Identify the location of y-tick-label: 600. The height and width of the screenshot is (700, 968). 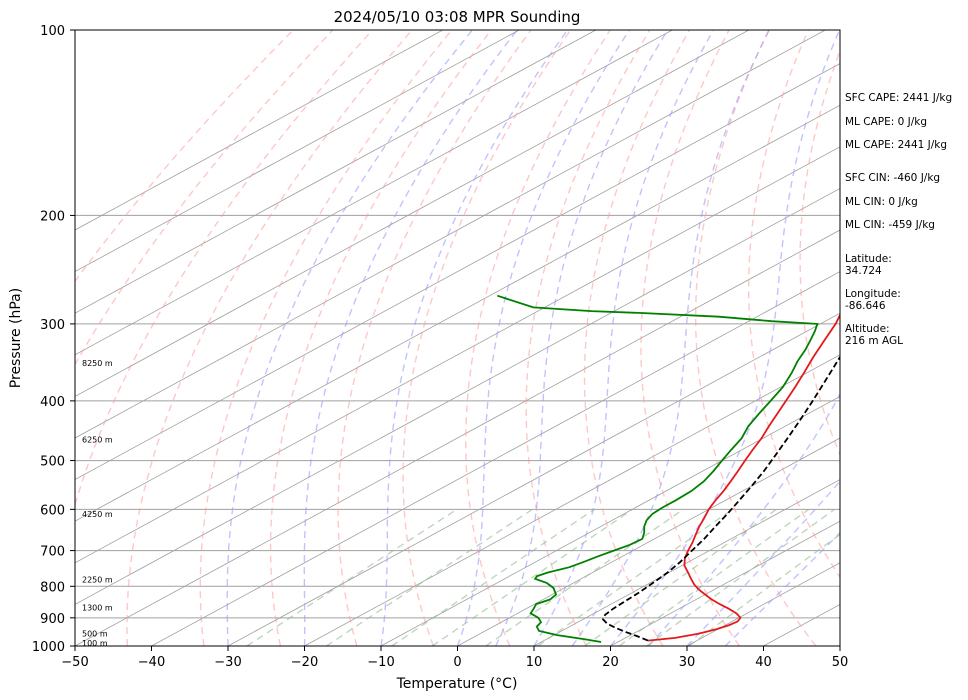
(52, 510).